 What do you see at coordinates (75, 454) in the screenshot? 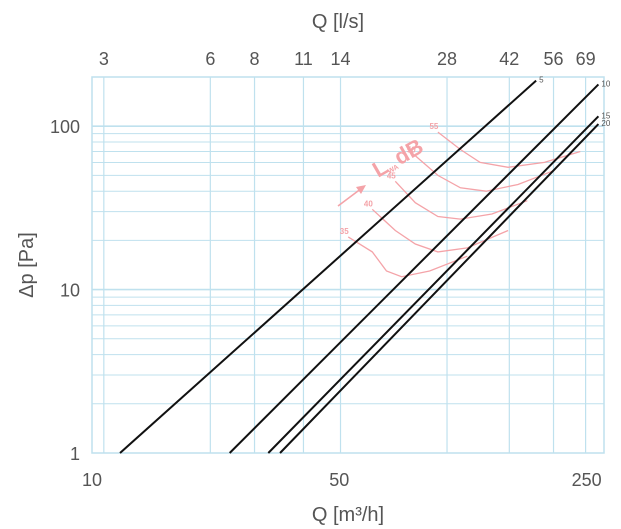
I see `y-tick-label: 1` at bounding box center [75, 454].